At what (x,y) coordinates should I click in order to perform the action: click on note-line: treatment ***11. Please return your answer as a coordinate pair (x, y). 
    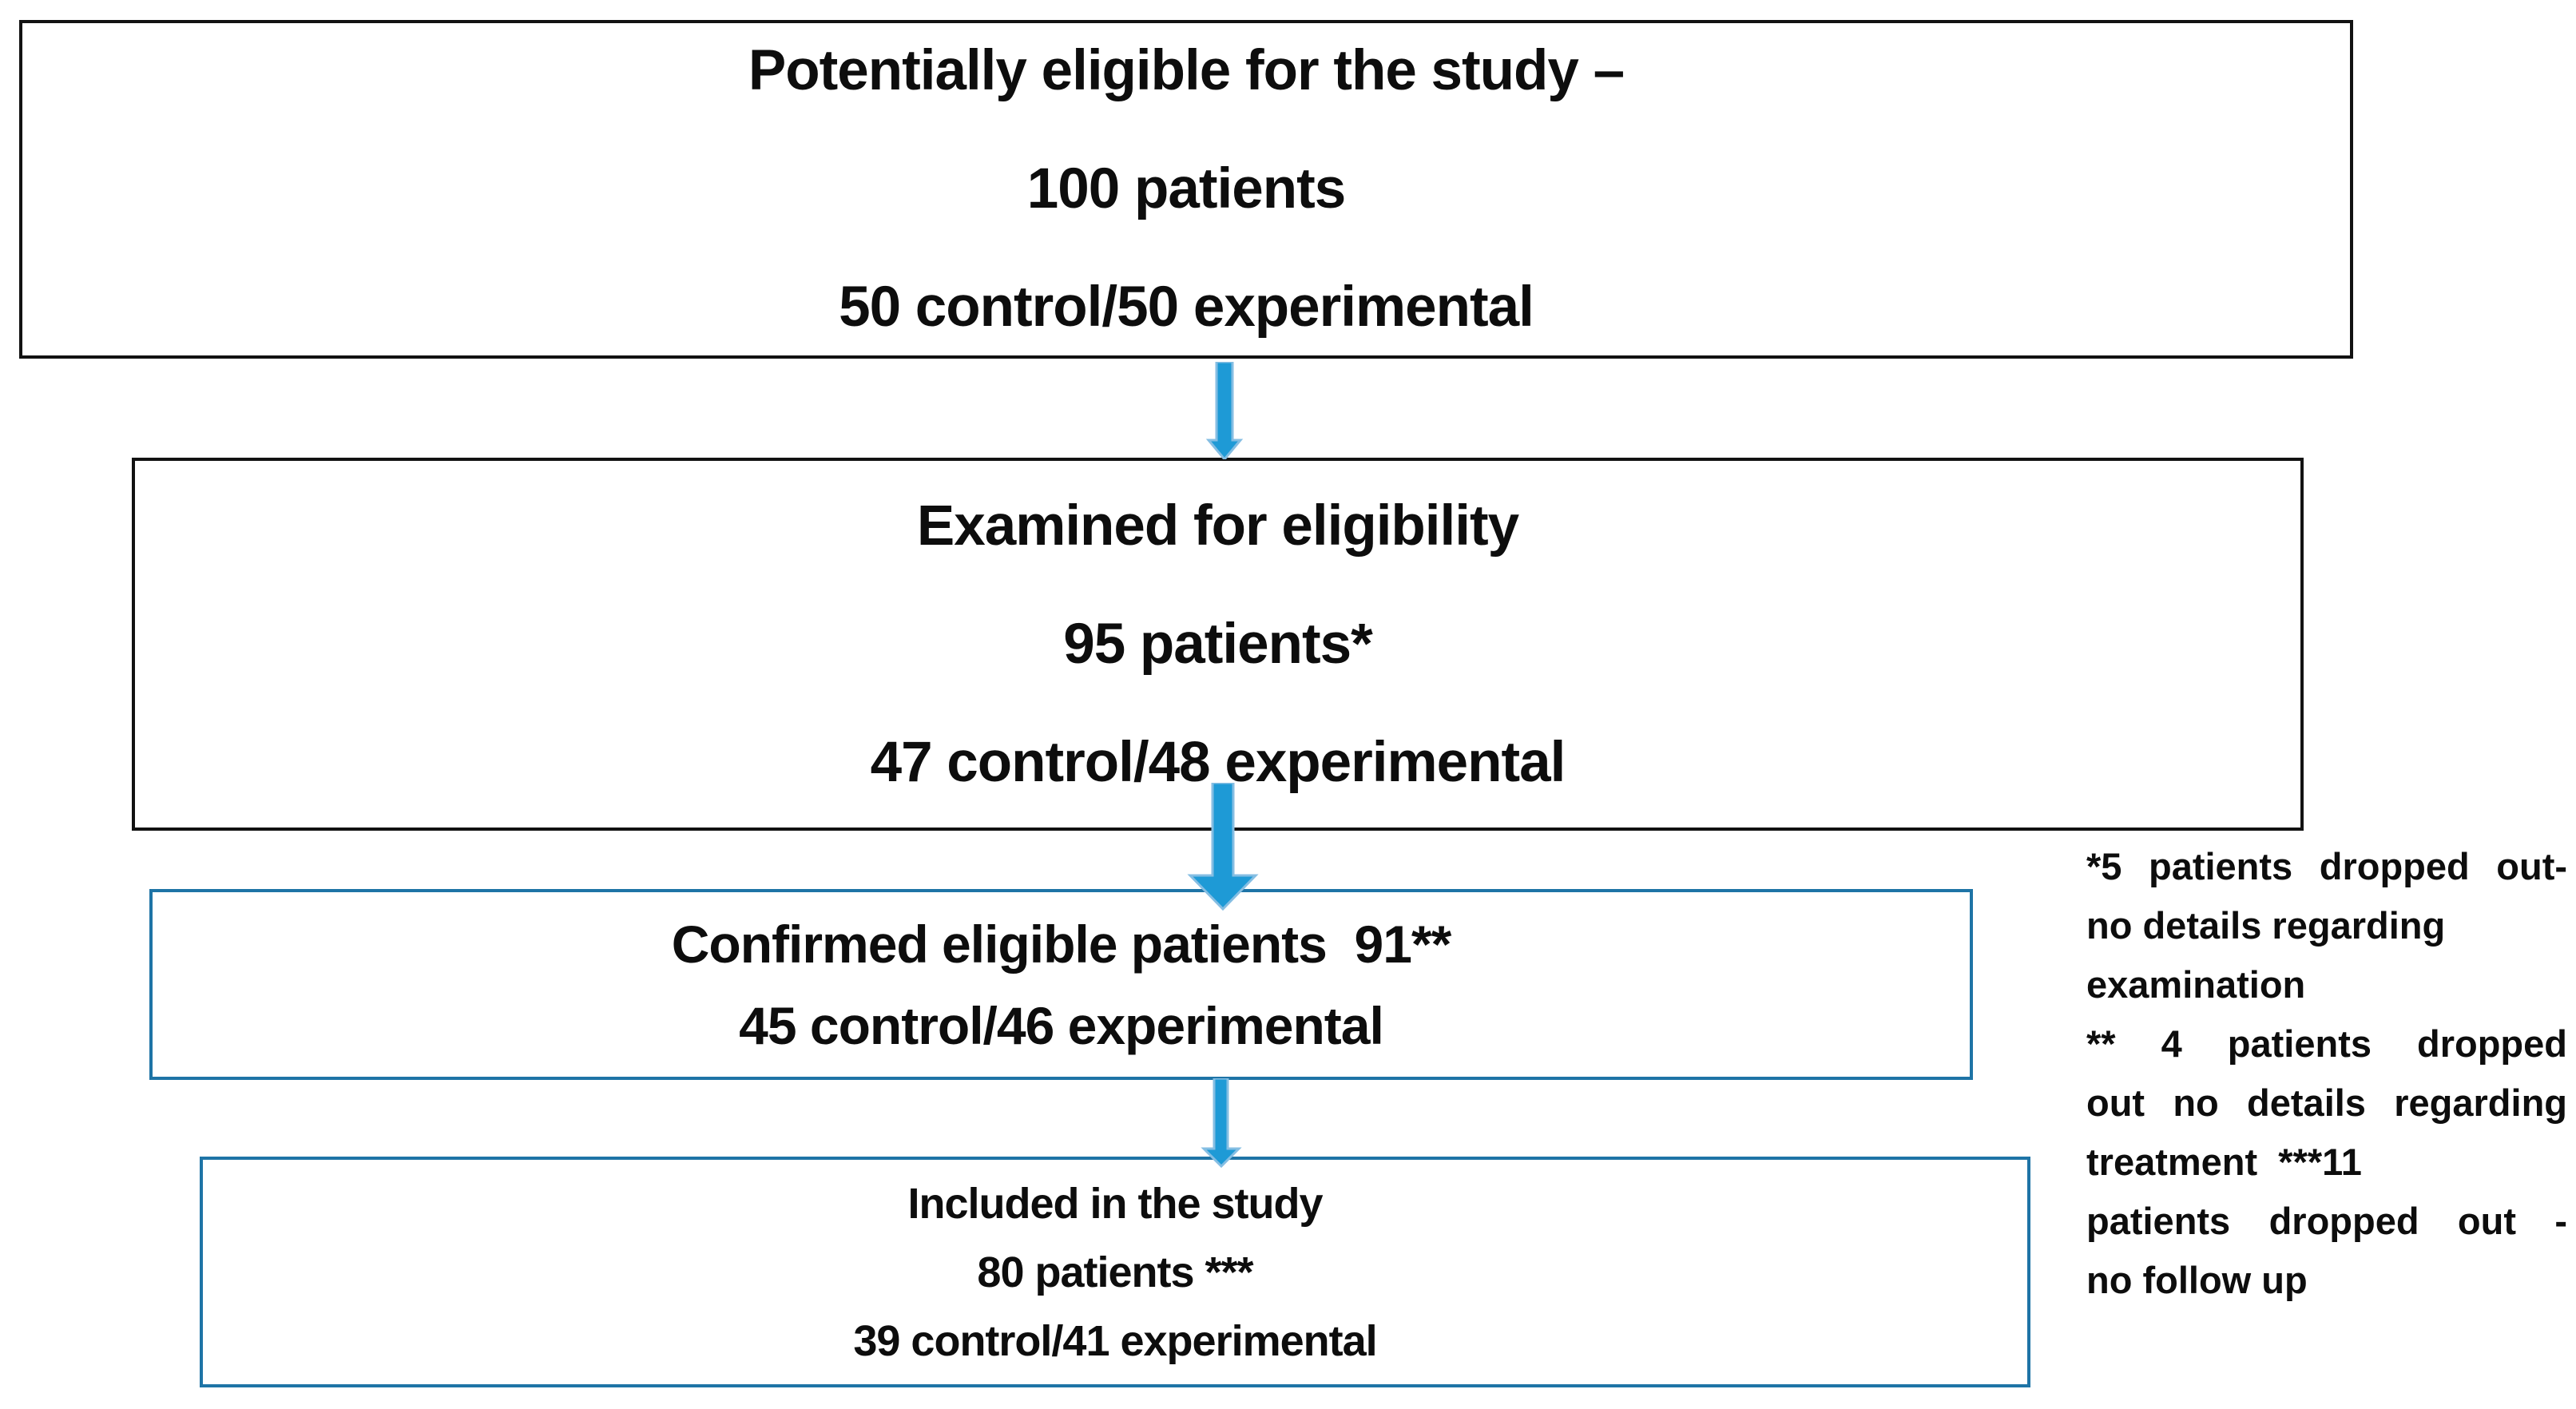
    Looking at the image, I should click on (2224, 1162).